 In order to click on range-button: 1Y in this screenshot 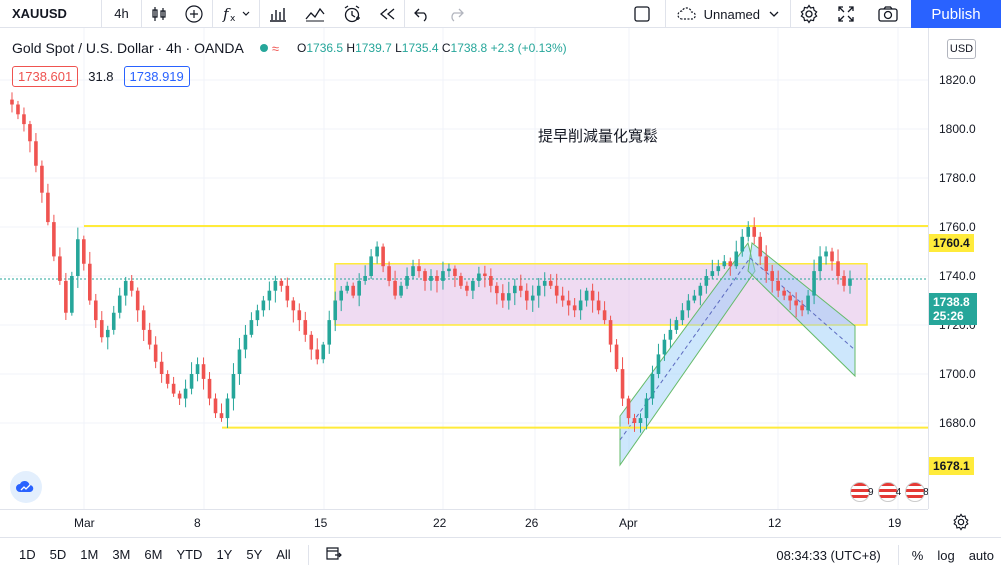, I will do `click(224, 554)`.